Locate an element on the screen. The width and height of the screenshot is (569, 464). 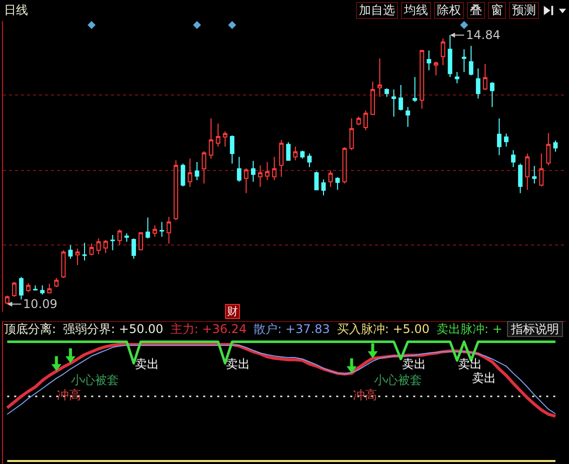
series-label: 主力: +36.24 is located at coordinates (208, 329).